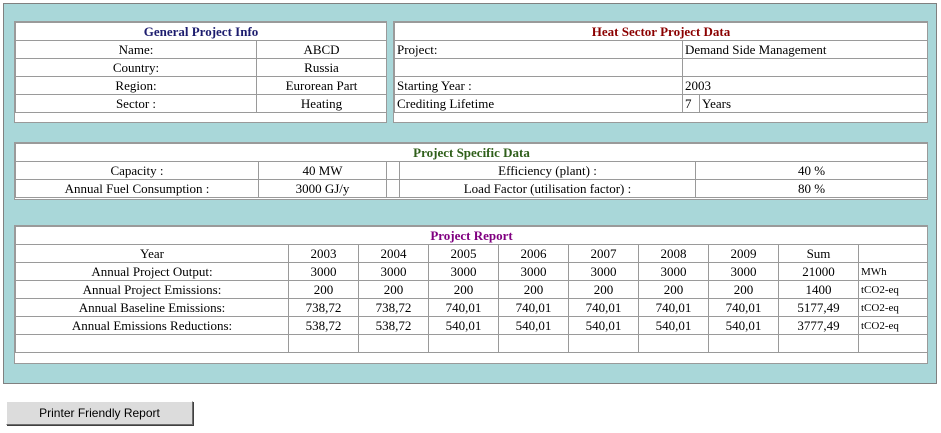 The width and height of the screenshot is (941, 433). What do you see at coordinates (471, 152) in the screenshot?
I see `project-specific-title: Project Specific Data` at bounding box center [471, 152].